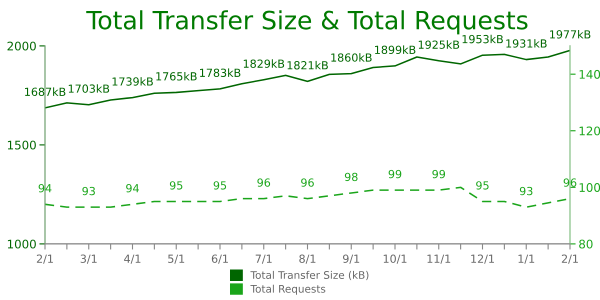  I want to click on data-label: 1739kB, so click(132, 81).